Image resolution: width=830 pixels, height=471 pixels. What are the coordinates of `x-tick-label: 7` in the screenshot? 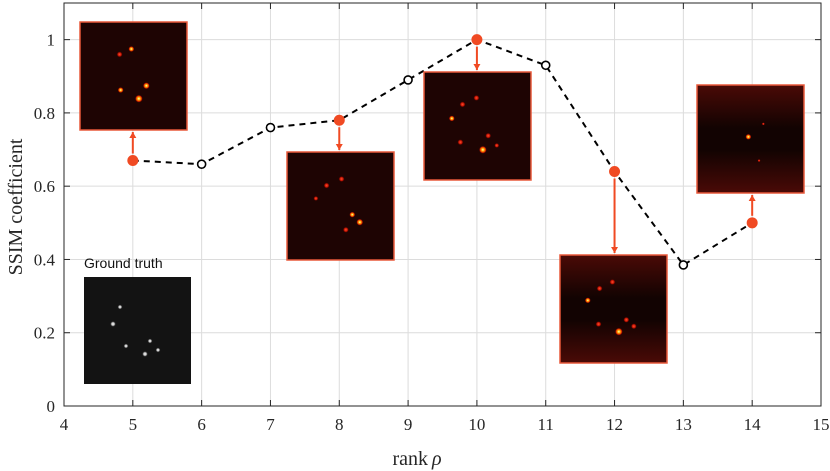 It's located at (270, 424).